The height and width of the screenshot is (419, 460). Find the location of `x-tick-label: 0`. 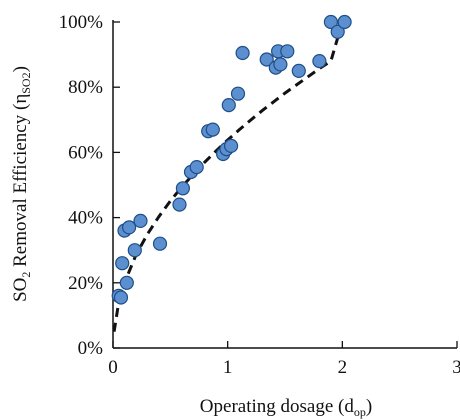

x-tick-label: 0 is located at coordinates (113, 367).